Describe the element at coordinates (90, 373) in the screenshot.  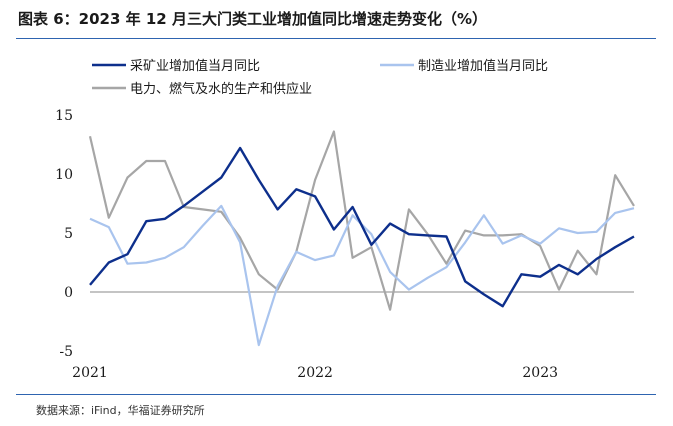
I see `x-tick-label: 2021` at that location.